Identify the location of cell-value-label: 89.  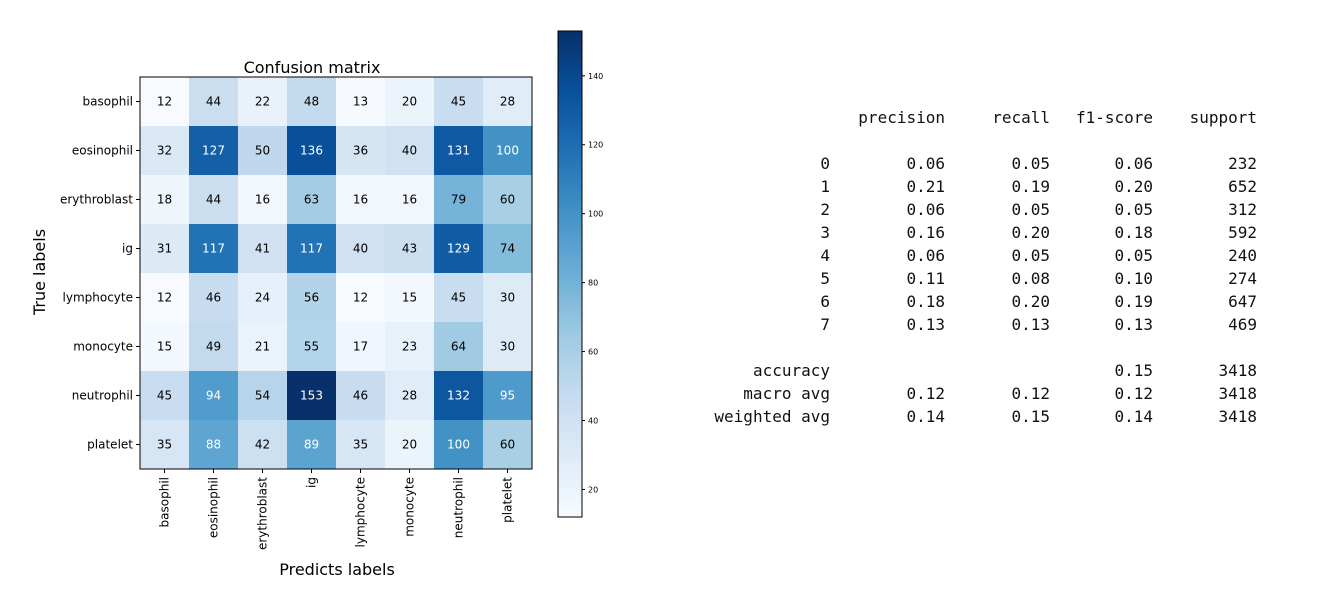
(311, 445).